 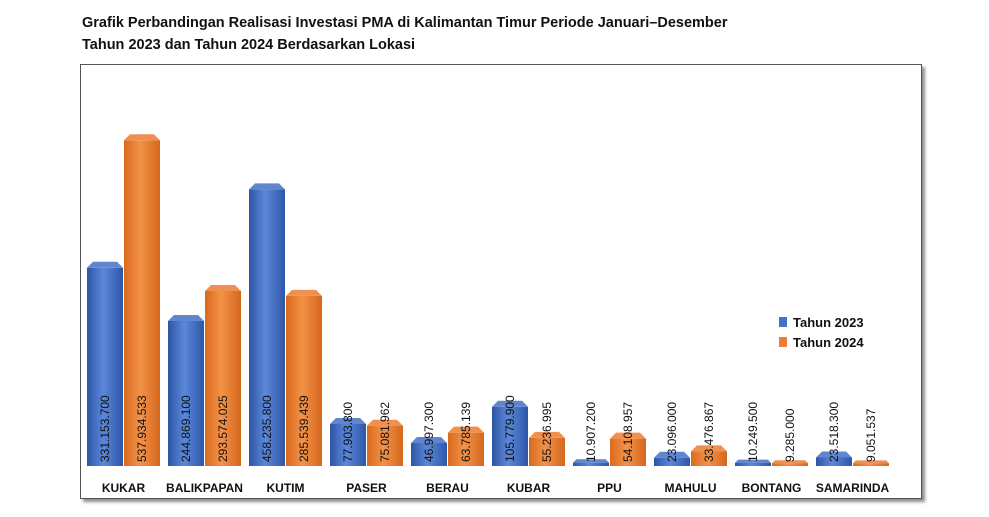 What do you see at coordinates (828, 342) in the screenshot?
I see `legend-label-2024: Tahun 2024` at bounding box center [828, 342].